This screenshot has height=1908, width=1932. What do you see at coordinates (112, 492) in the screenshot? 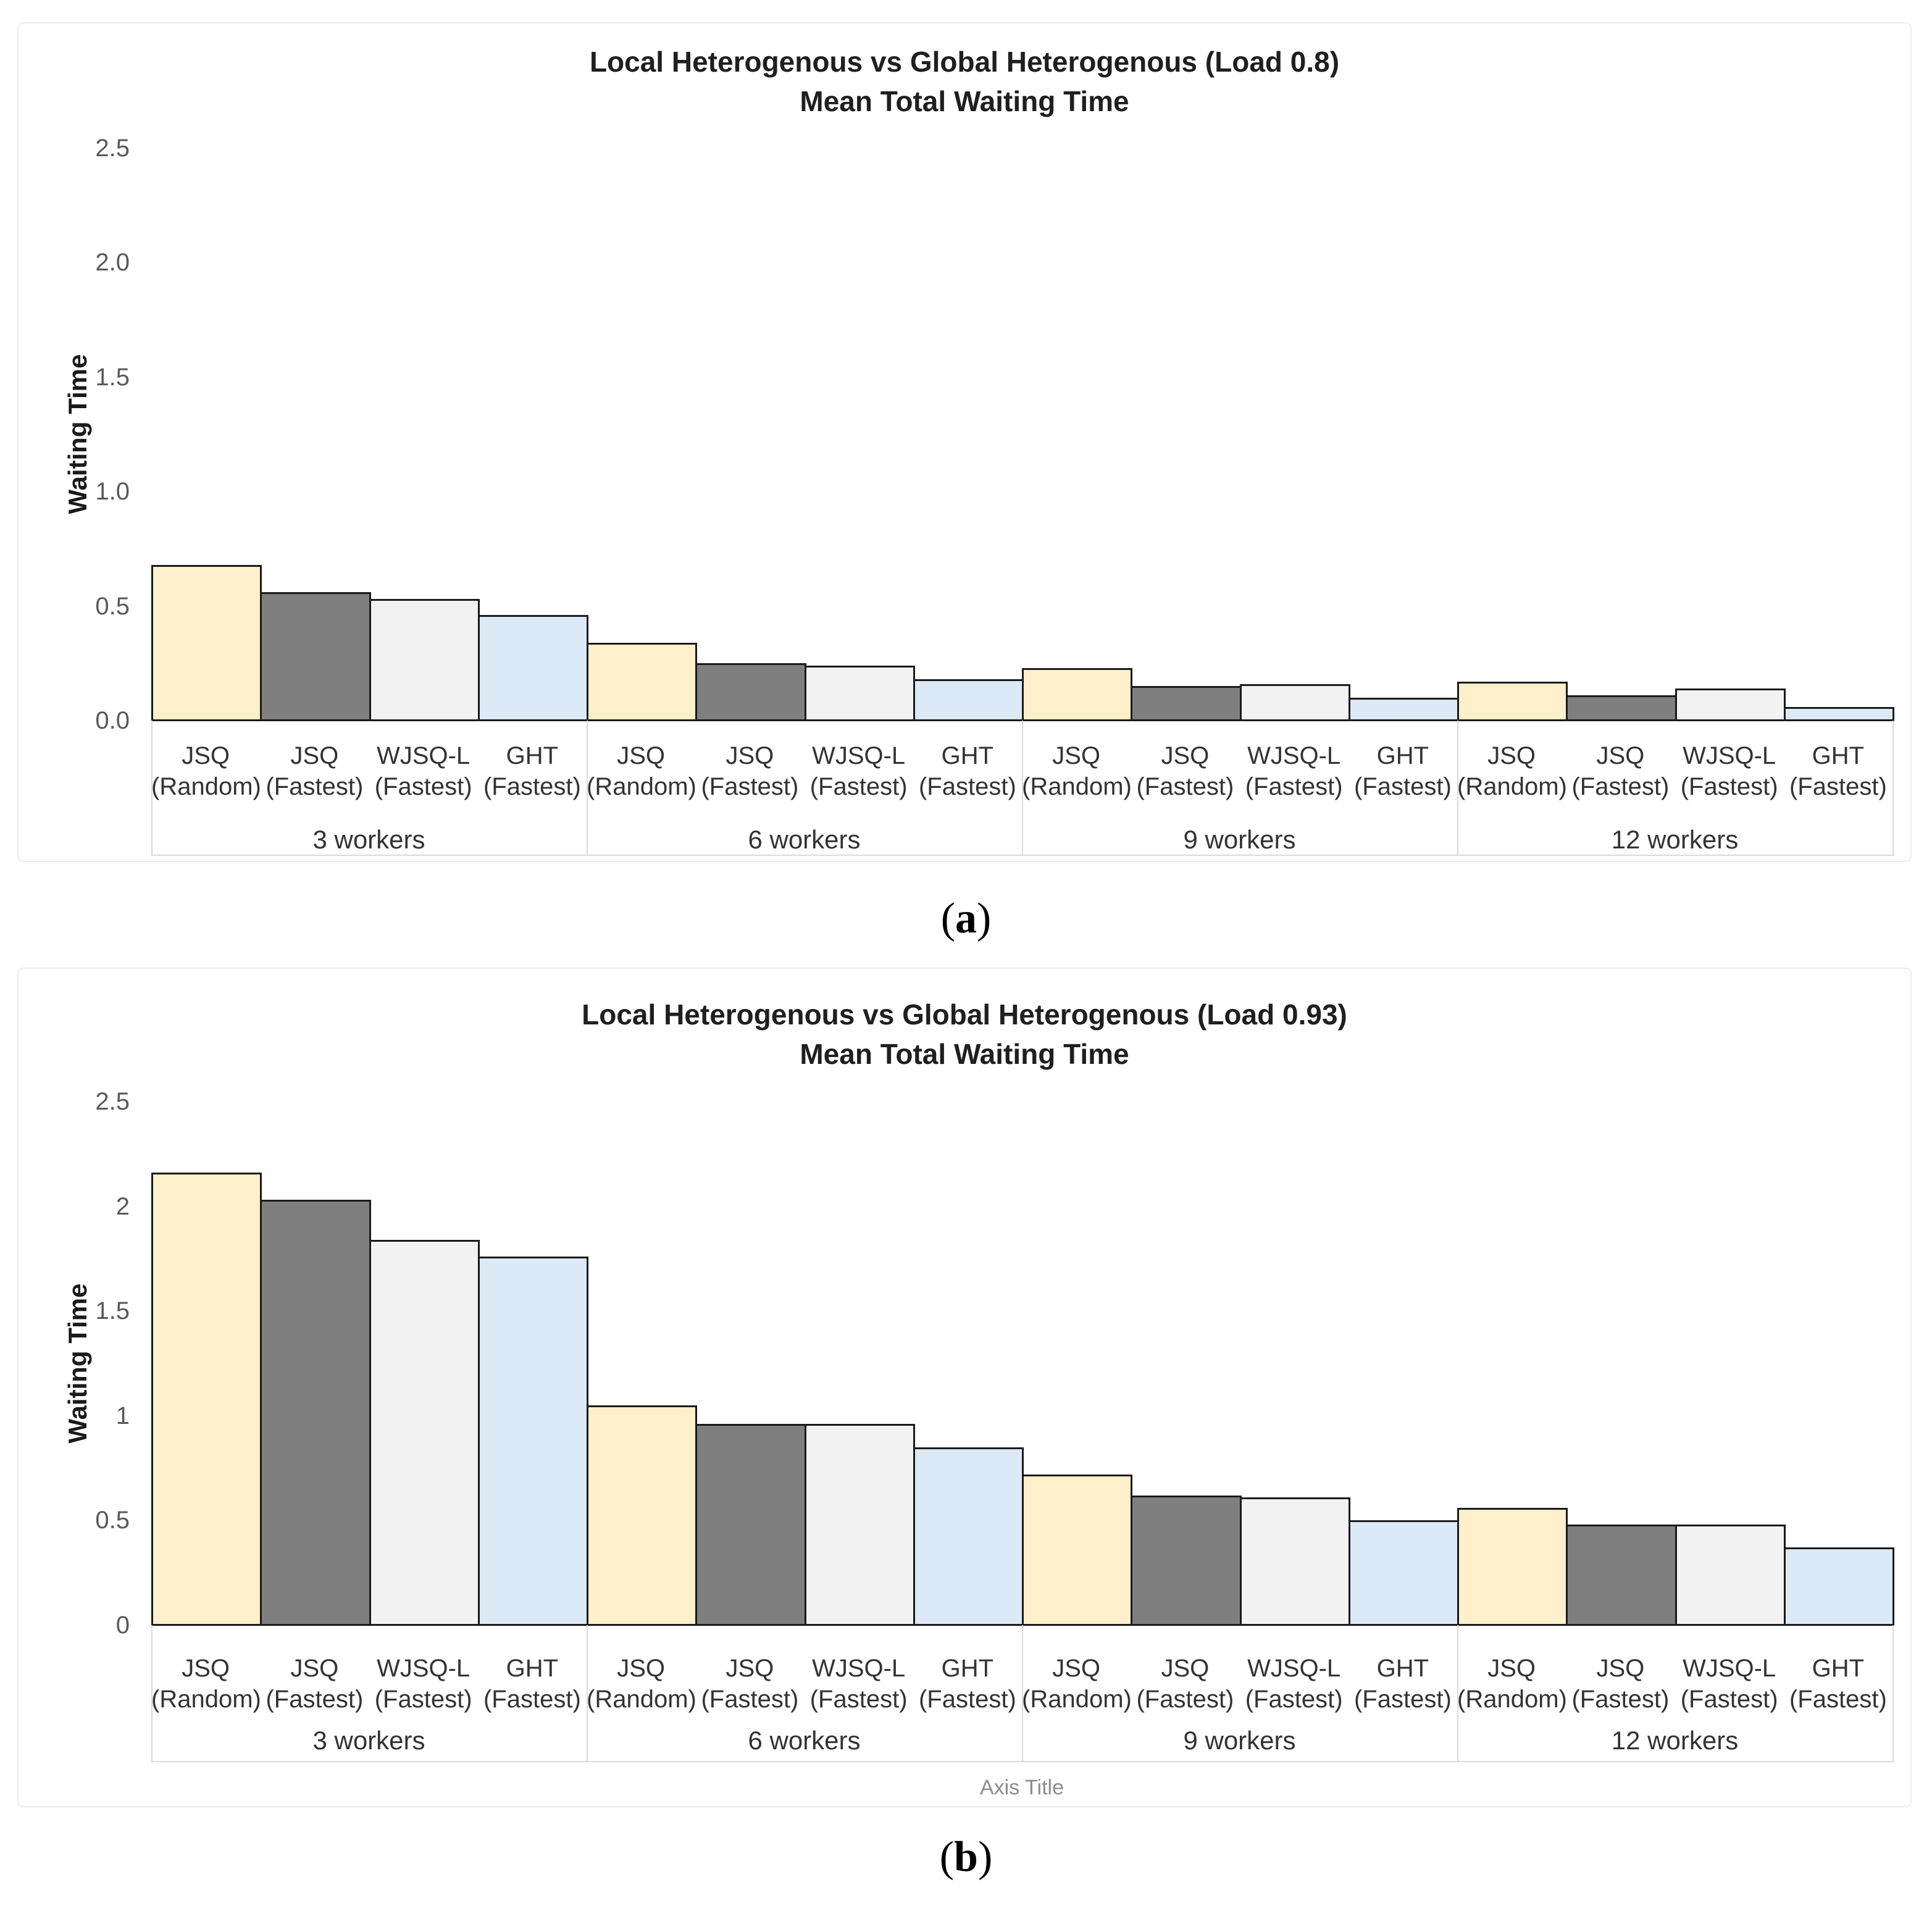
I see `y-tick-label: 1.0` at bounding box center [112, 492].